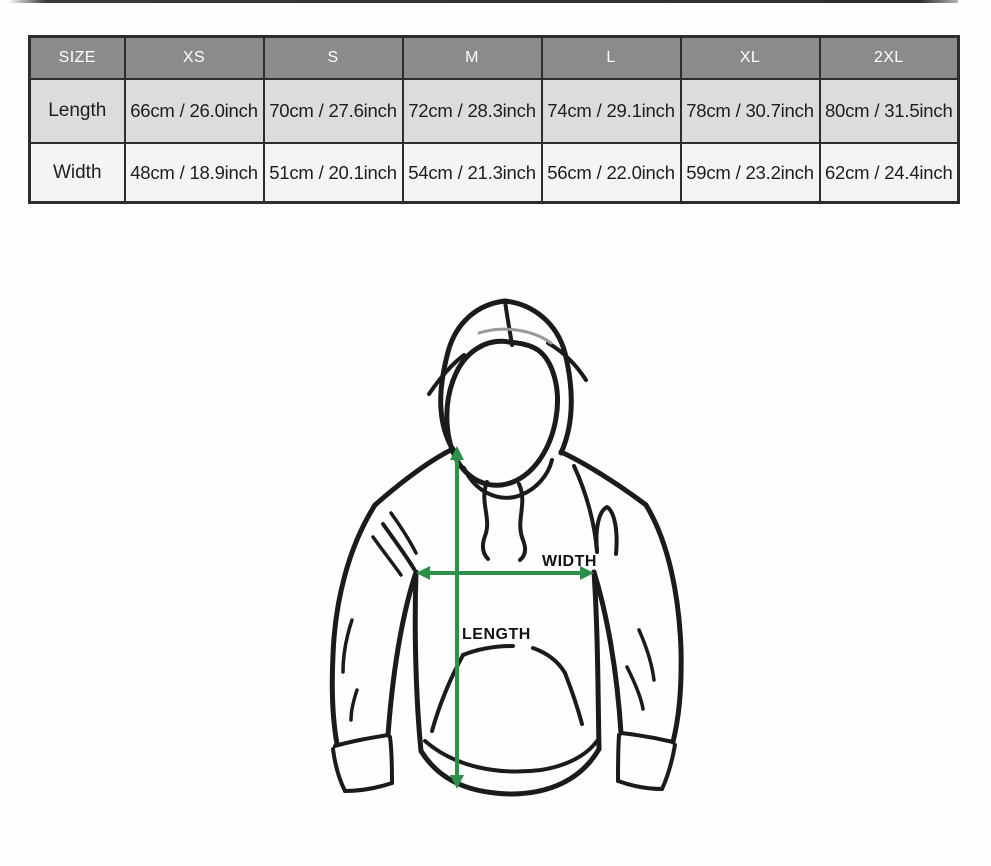 The width and height of the screenshot is (991, 866). Describe the element at coordinates (611, 57) in the screenshot. I see `header-cell-l: L` at that location.